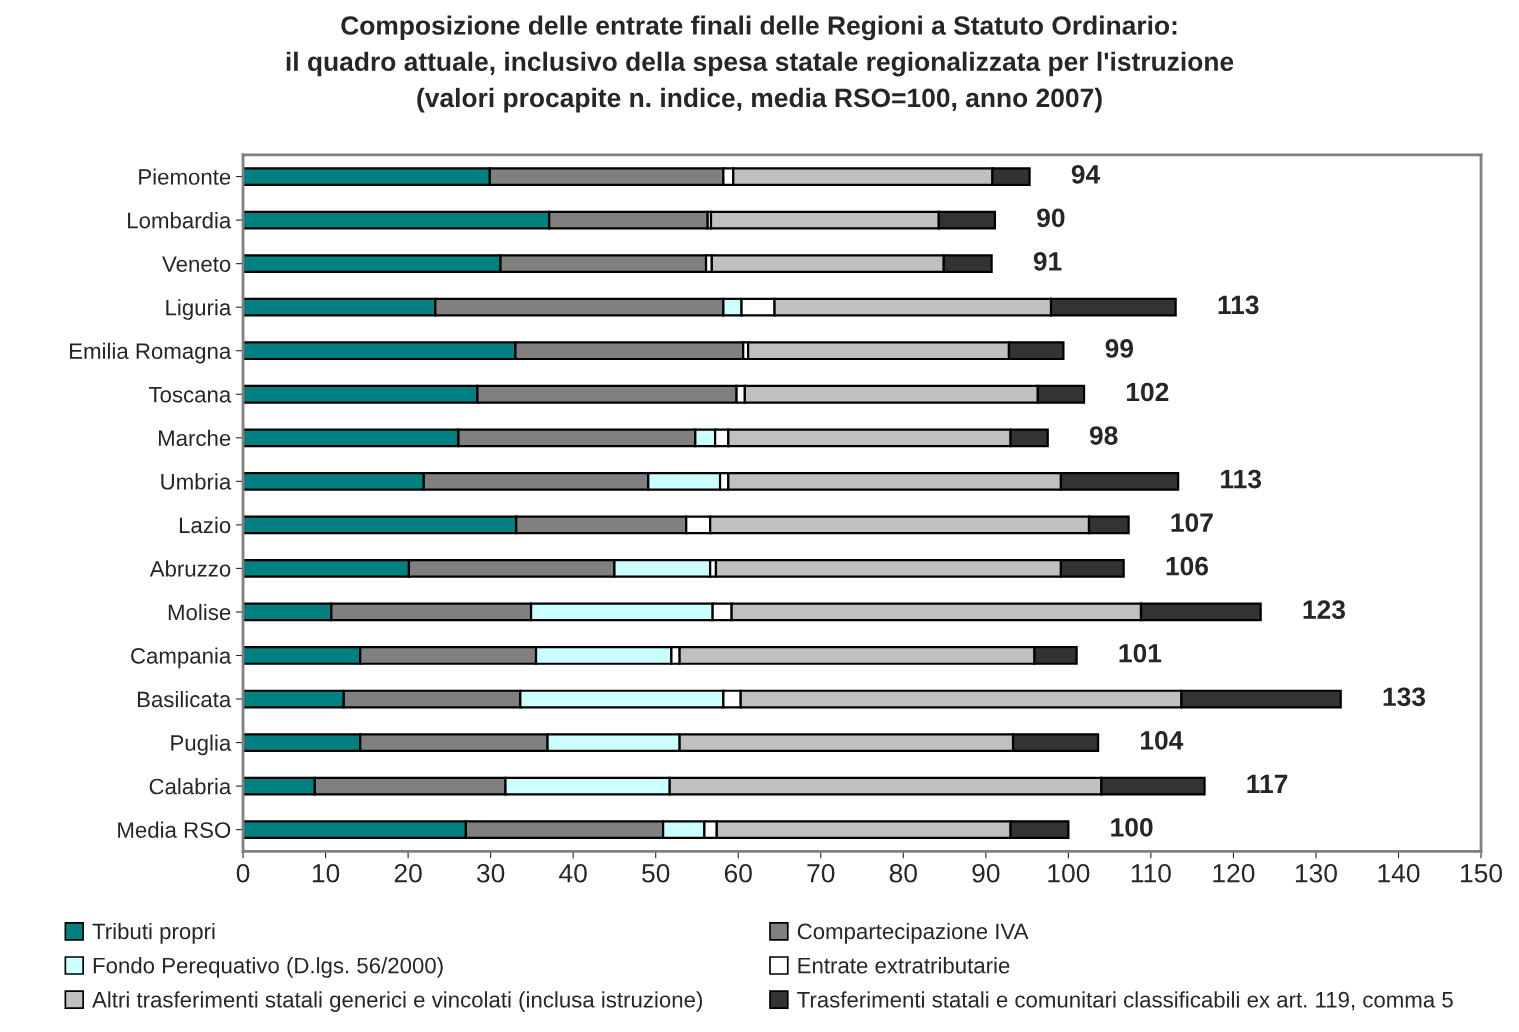 The height and width of the screenshot is (1032, 1519). Describe the element at coordinates (326, 873) in the screenshot. I see `x-tick-label: 10` at that location.